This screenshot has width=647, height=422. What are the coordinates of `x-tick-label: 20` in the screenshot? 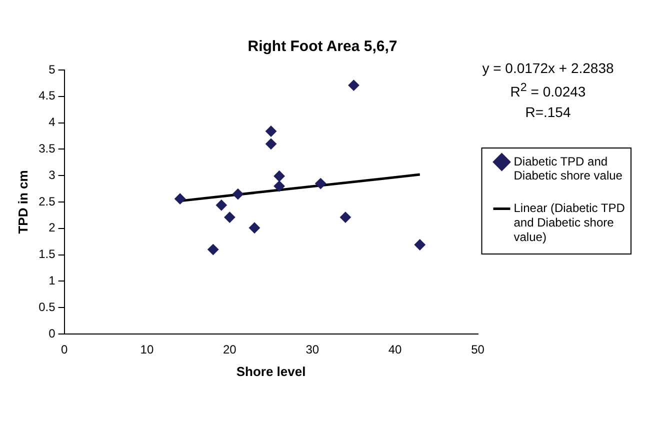 It's located at (229, 349).